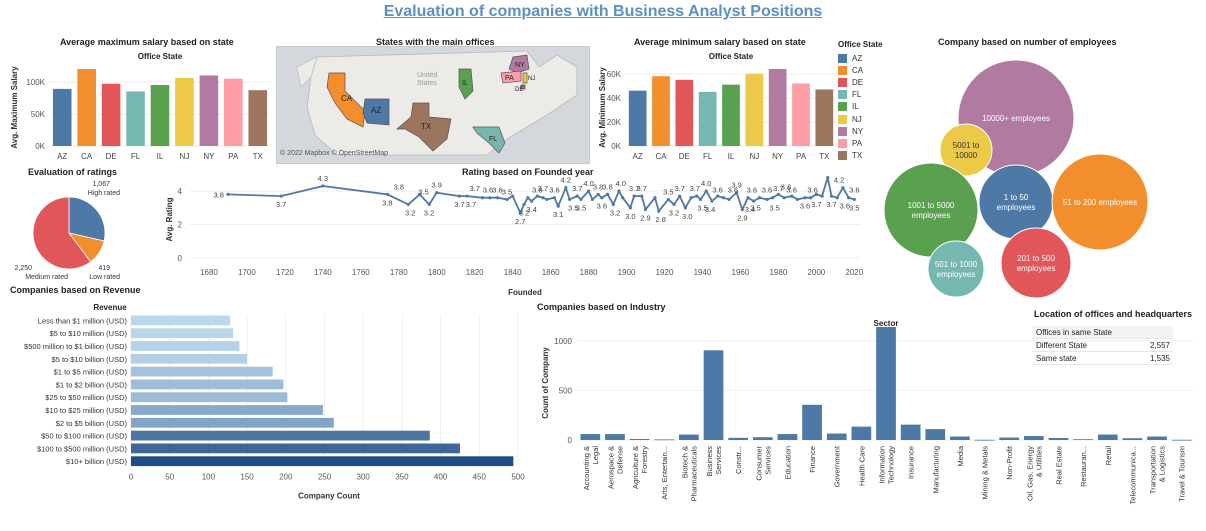 The width and height of the screenshot is (1206, 531). What do you see at coordinates (247, 477) in the screenshot?
I see `x-tick-label: 150` at bounding box center [247, 477].